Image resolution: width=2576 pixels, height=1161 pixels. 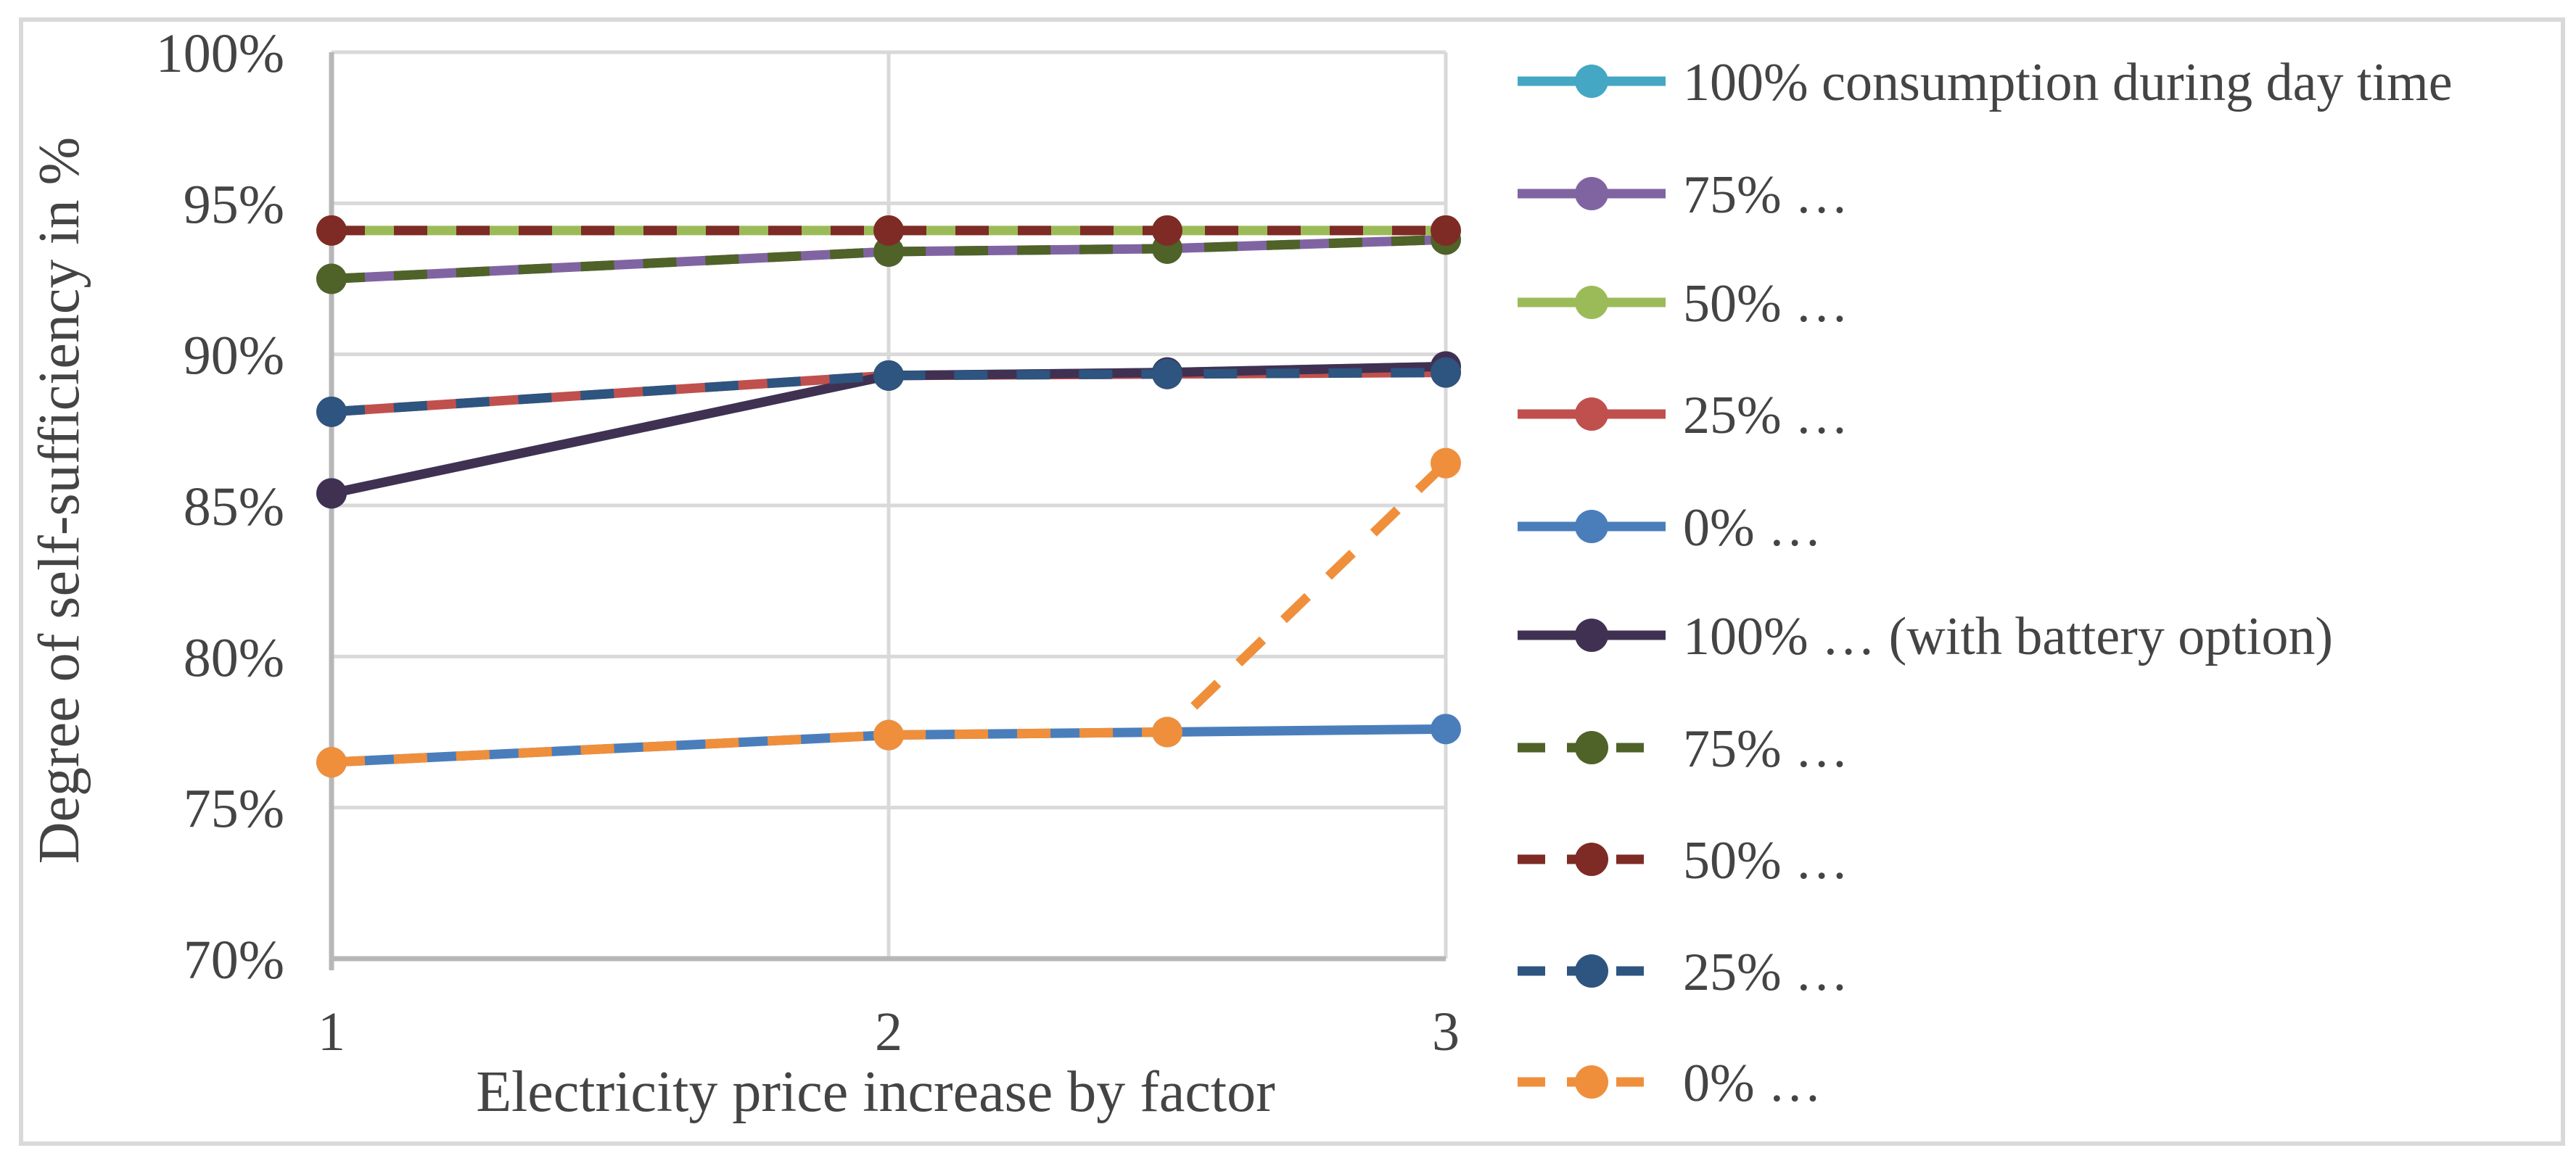 I want to click on x-tick-label: 3, so click(x=1446, y=1031).